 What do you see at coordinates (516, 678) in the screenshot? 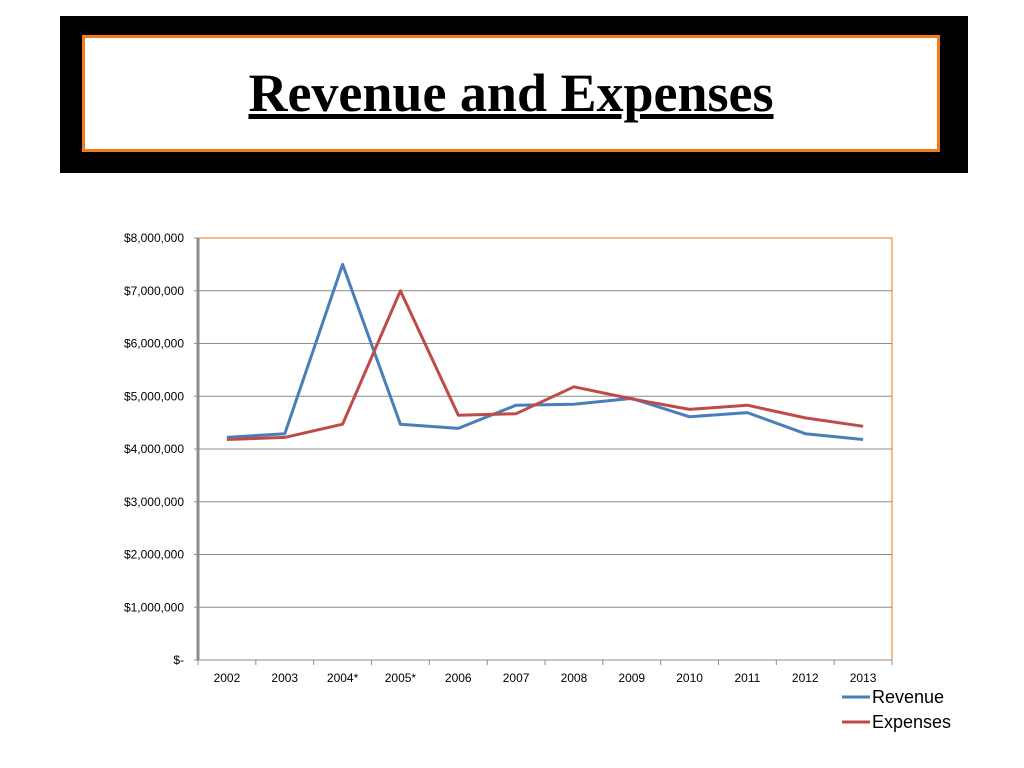
I see `x-tick-label: 2007` at bounding box center [516, 678].